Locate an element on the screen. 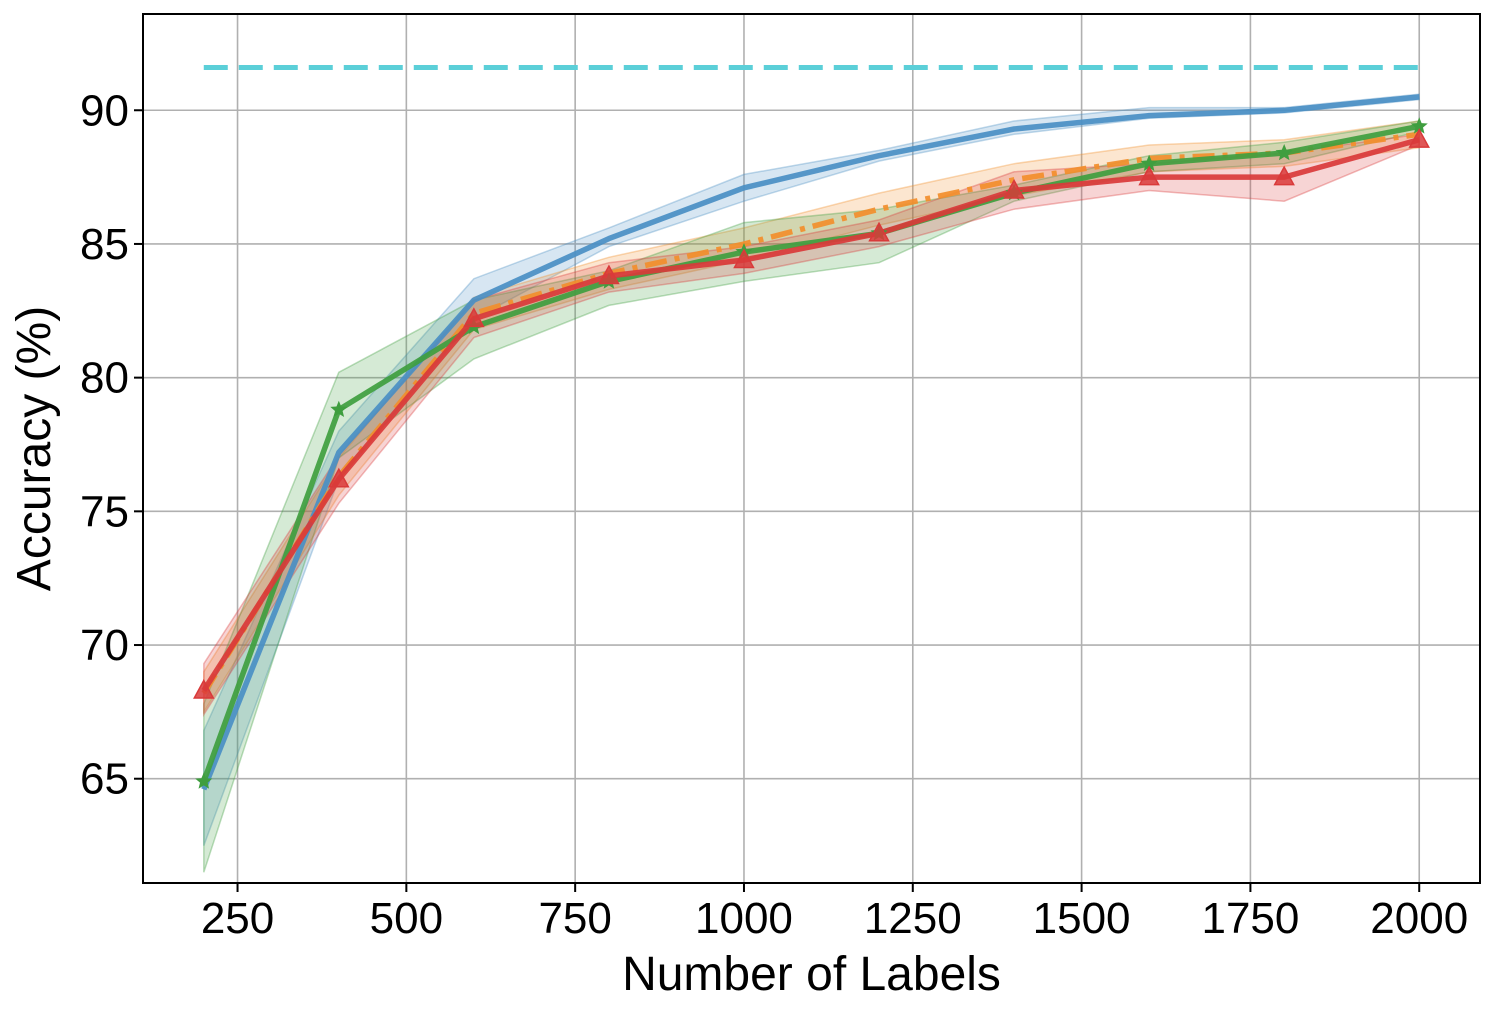 This screenshot has width=1495, height=1016. y-tick-label-4: 85 is located at coordinates (104, 244).